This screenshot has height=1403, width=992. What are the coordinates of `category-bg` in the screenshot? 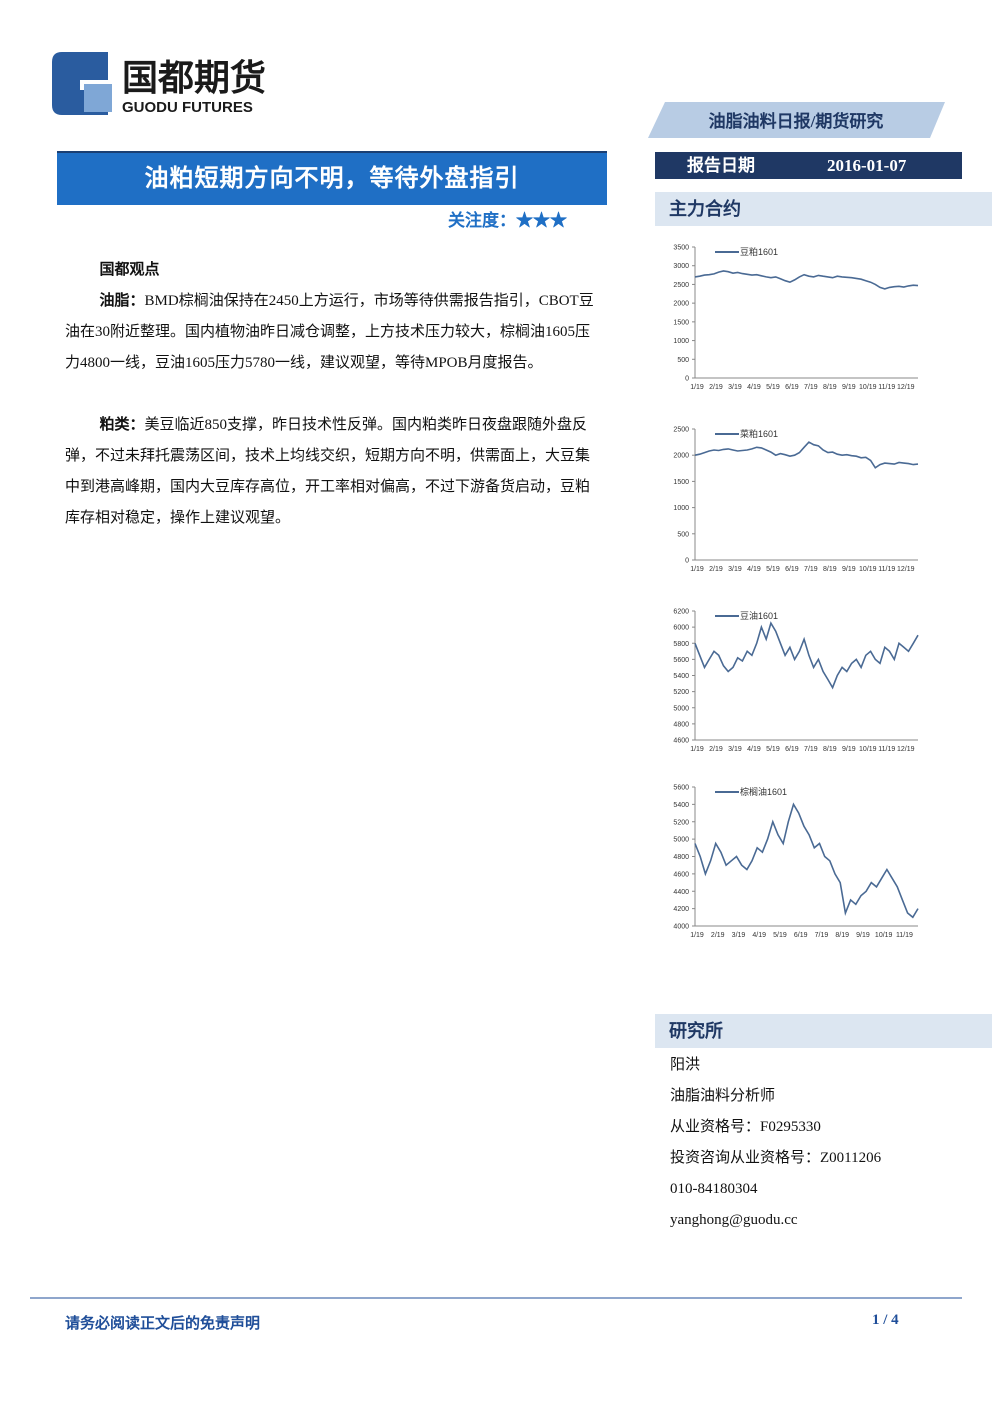 It's located at (796, 120).